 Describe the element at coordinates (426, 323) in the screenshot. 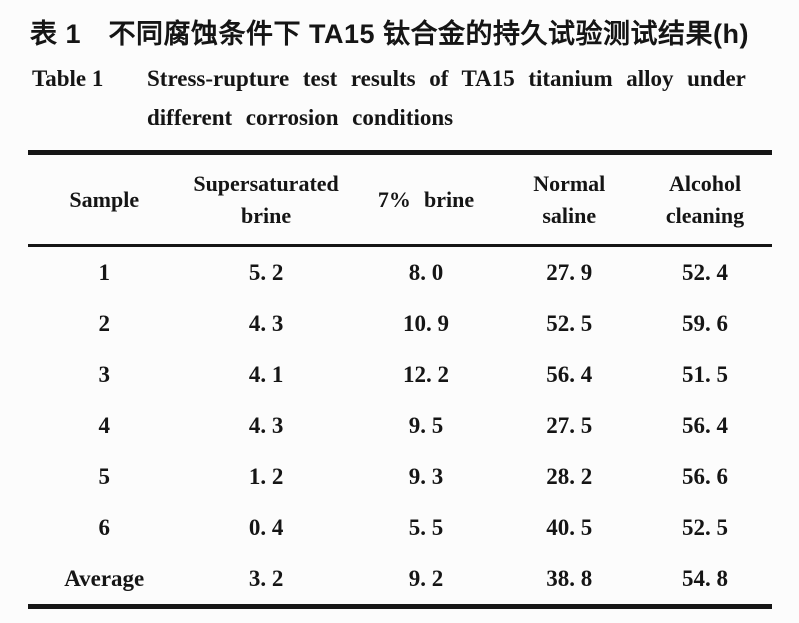

I see `value-cell: 10. 9` at that location.